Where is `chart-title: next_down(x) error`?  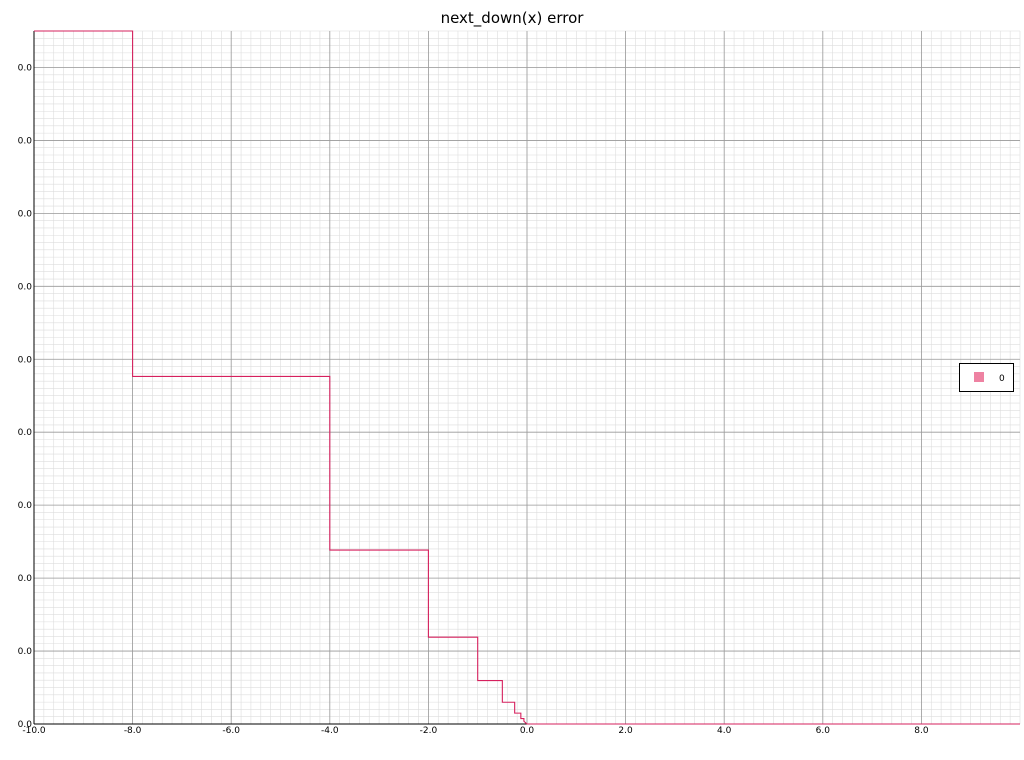
chart-title: next_down(x) error is located at coordinates (513, 18).